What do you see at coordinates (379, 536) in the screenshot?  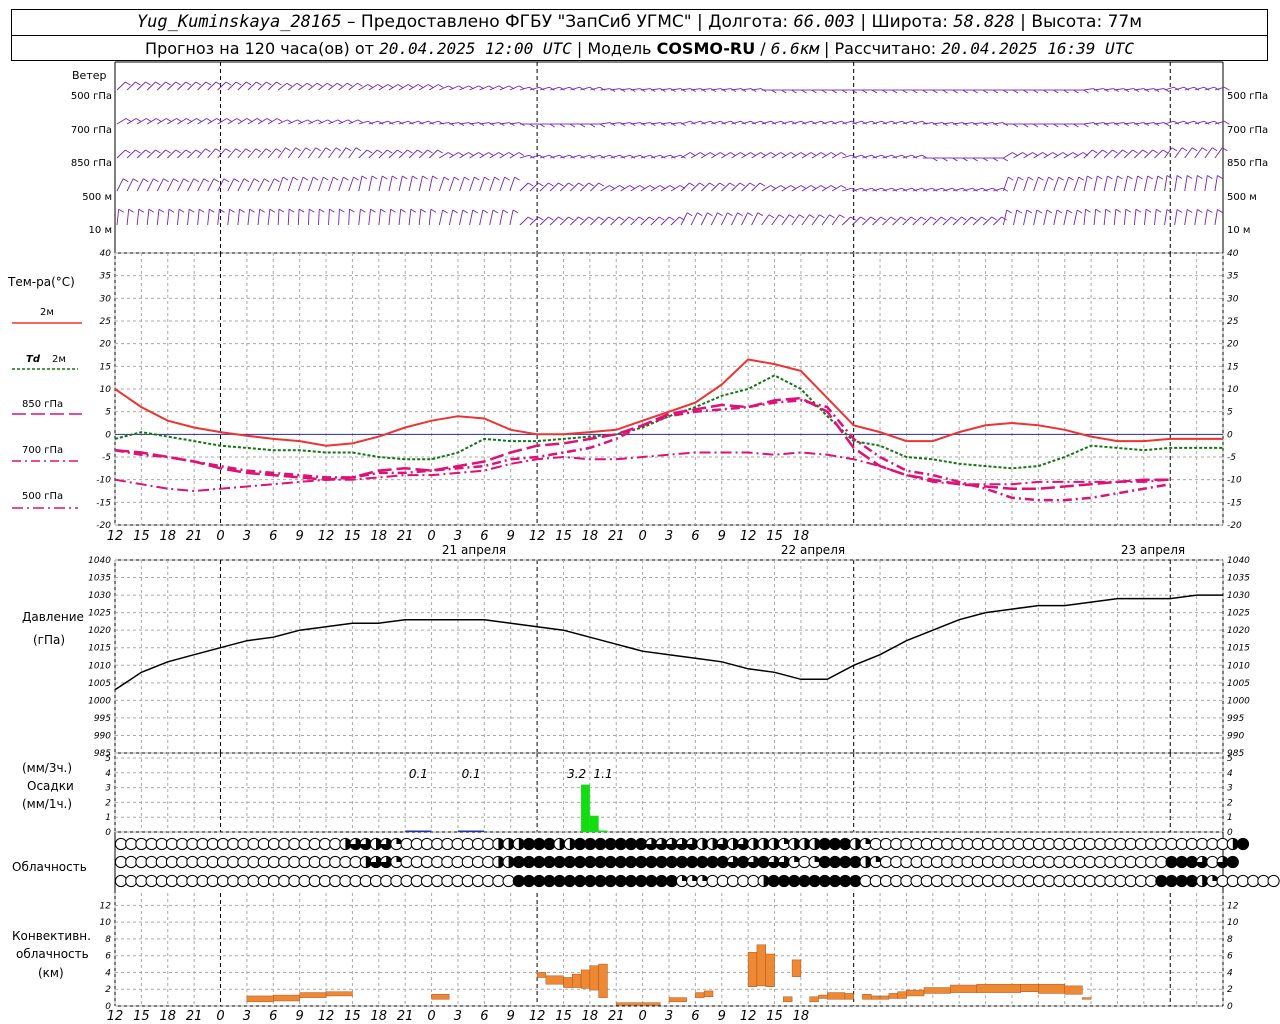 I see `time-tick-label: 18` at bounding box center [379, 536].